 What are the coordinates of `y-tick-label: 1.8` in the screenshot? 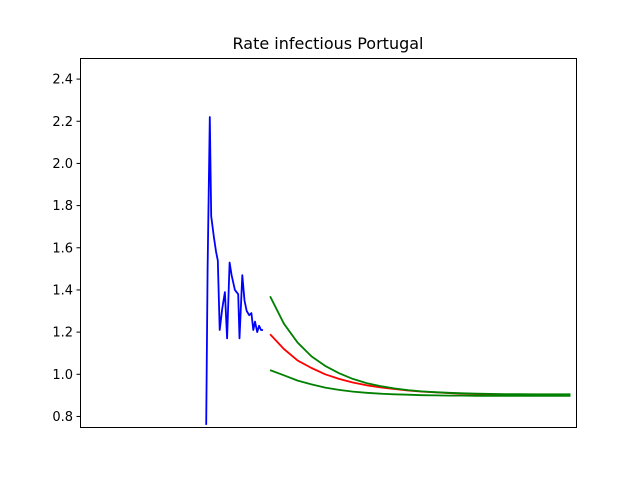 It's located at (62, 206).